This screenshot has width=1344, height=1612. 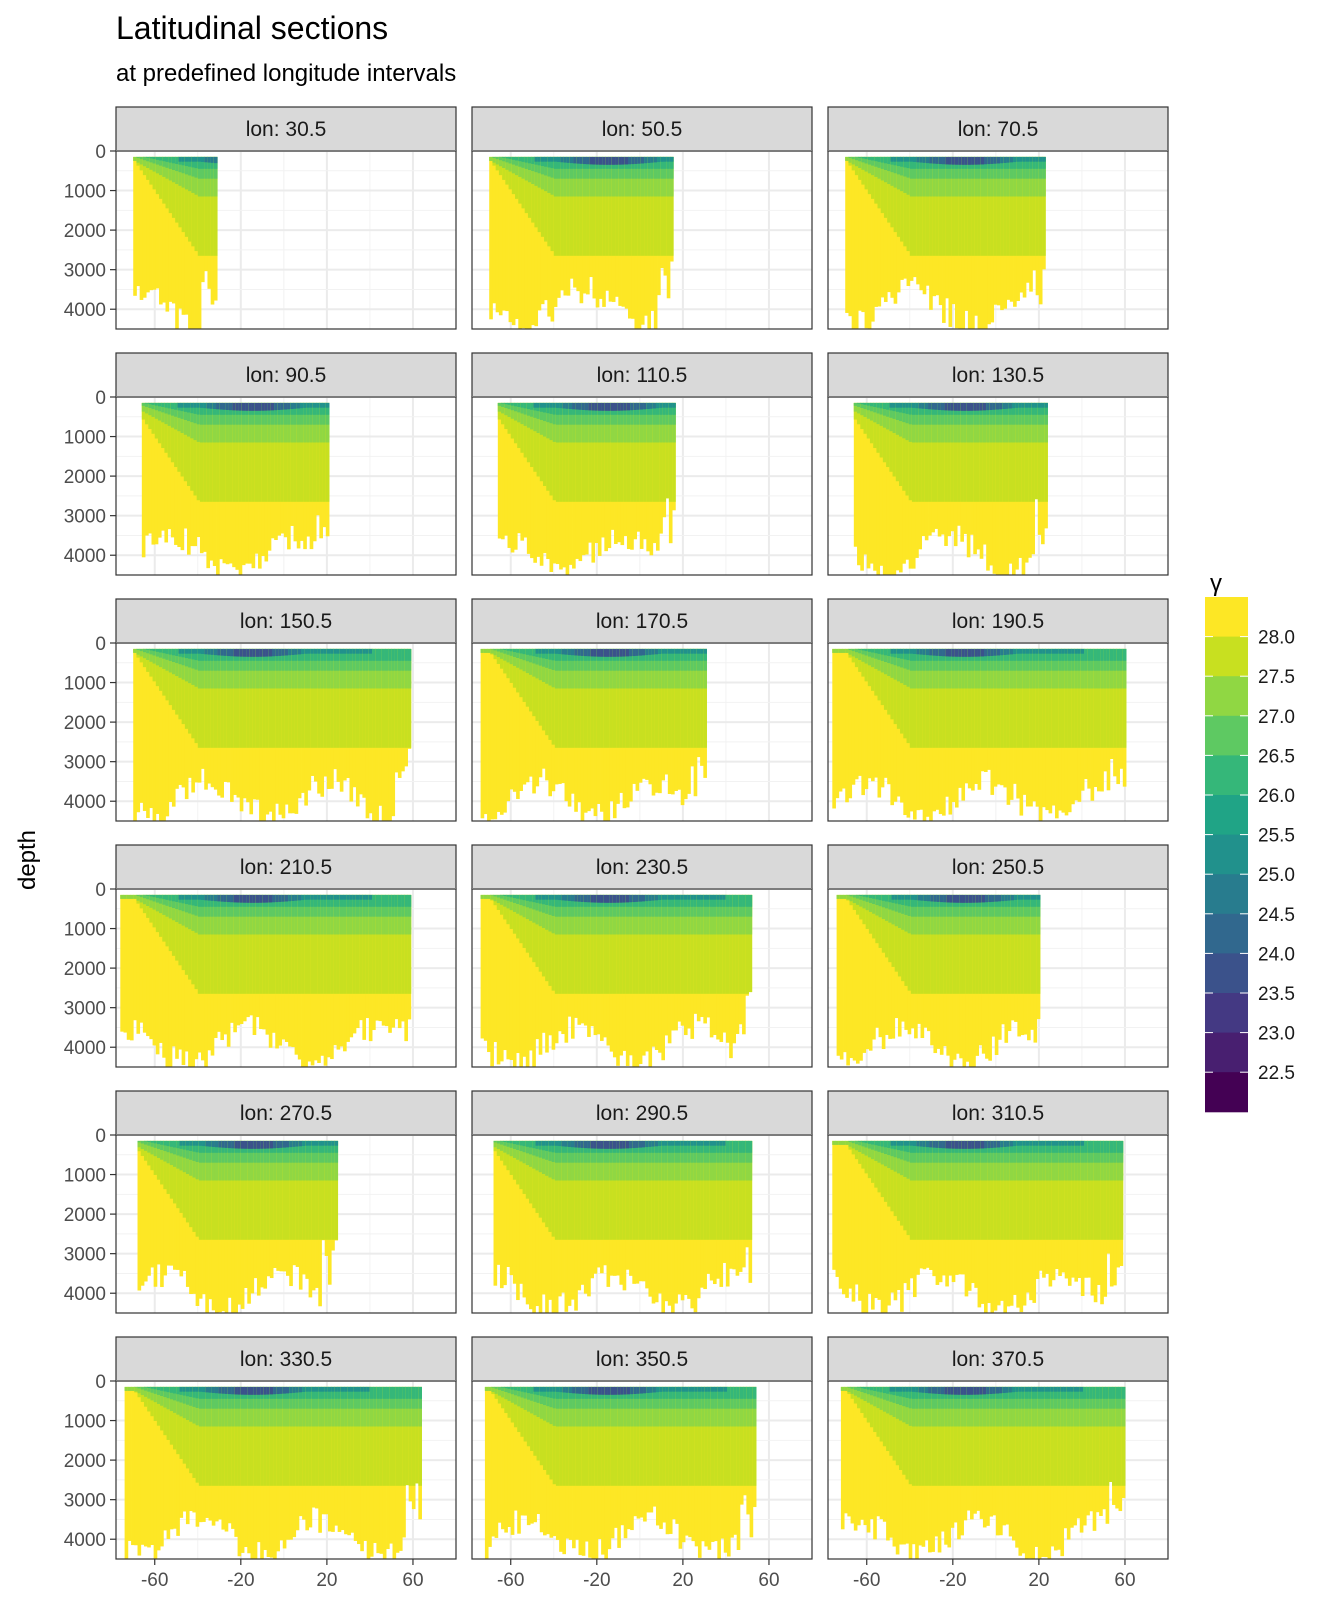 What do you see at coordinates (998, 956) in the screenshot?
I see `facet-panel: lon: 250.5` at bounding box center [998, 956].